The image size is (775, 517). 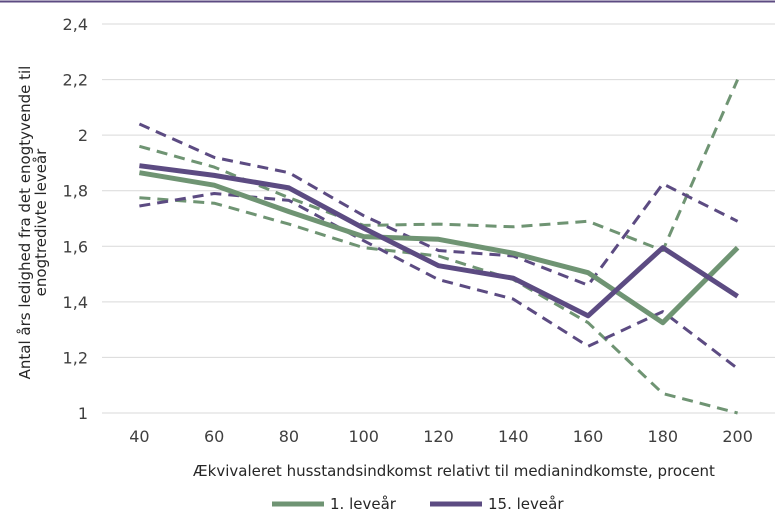 I want to click on x-tick-label: 60, so click(x=214, y=436).